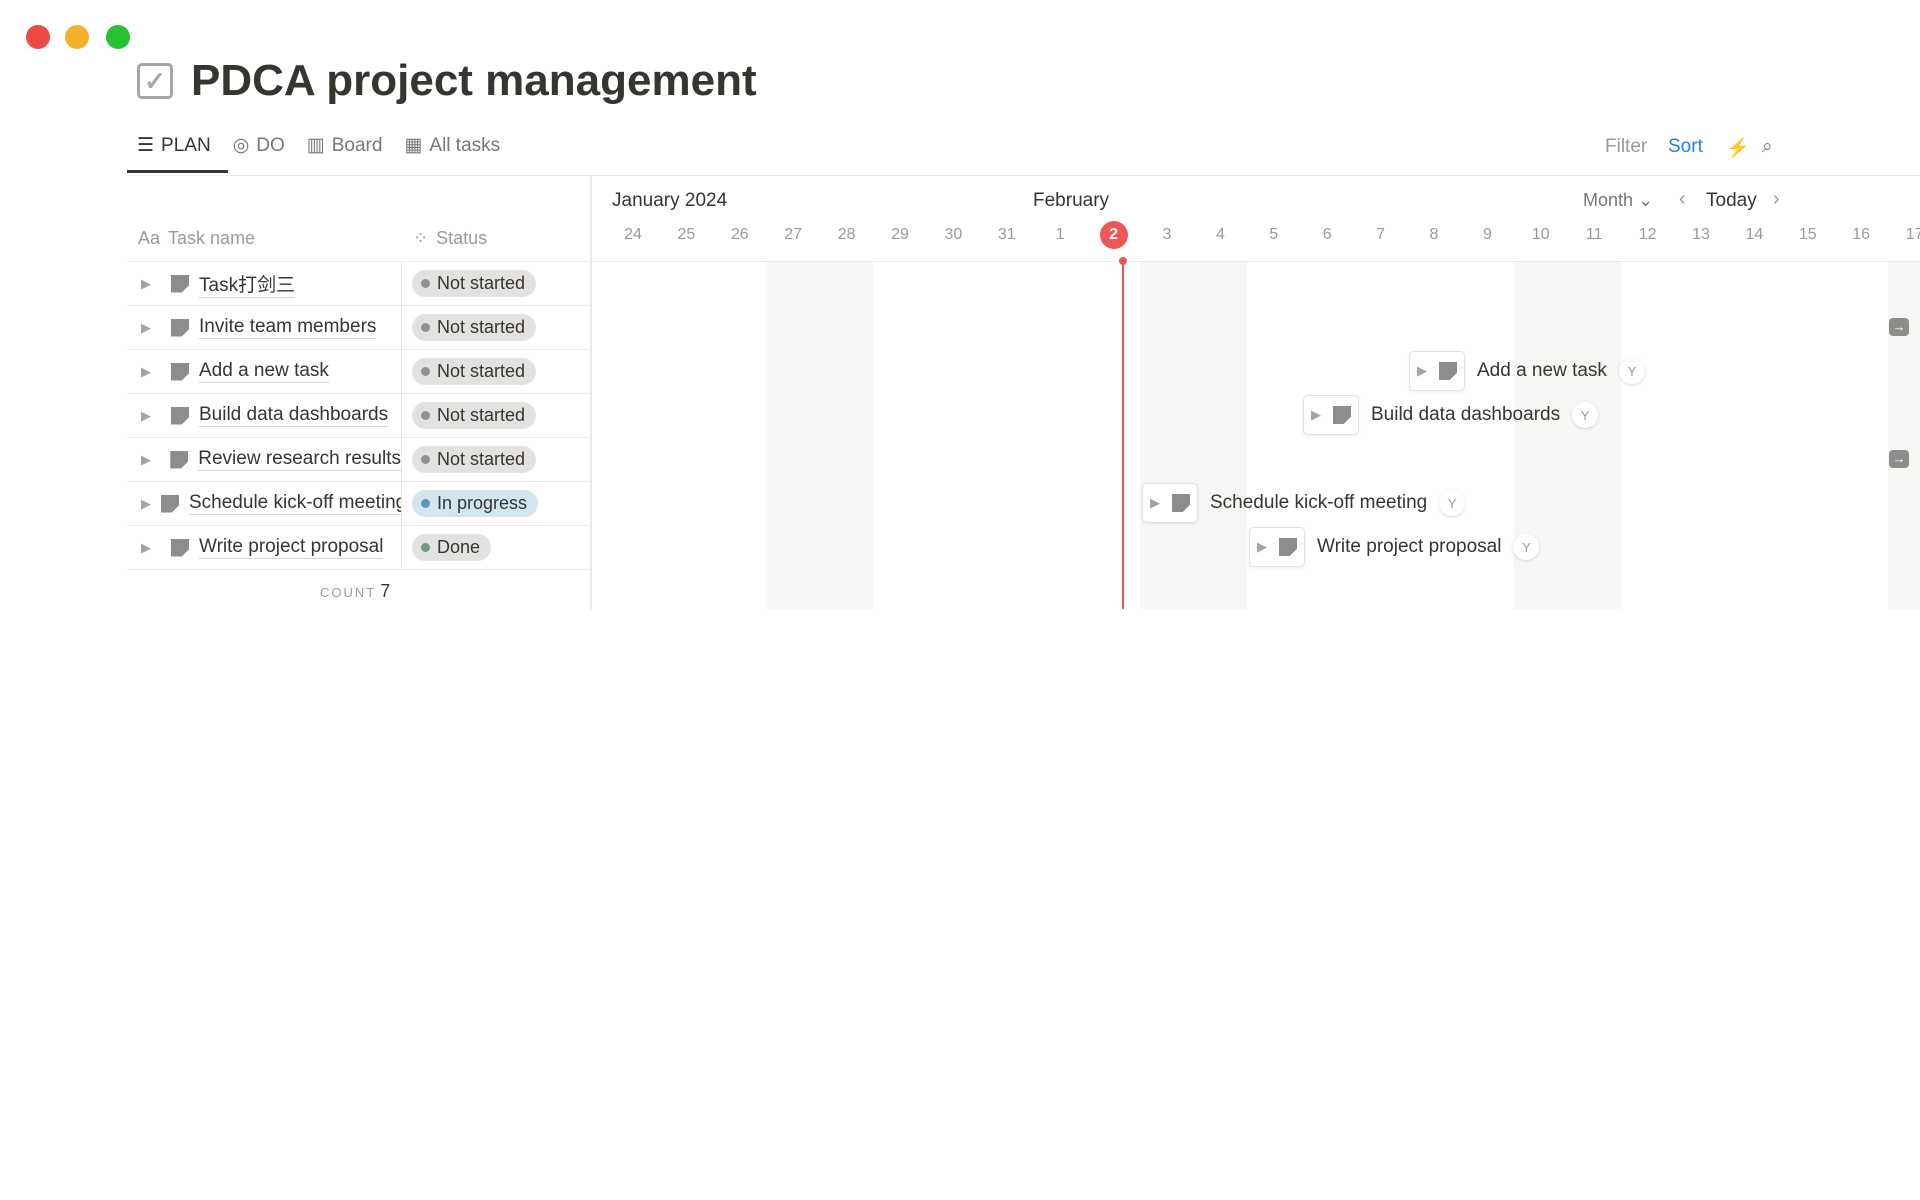  Describe the element at coordinates (118, 37) in the screenshot. I see `maximize-window-button` at that location.